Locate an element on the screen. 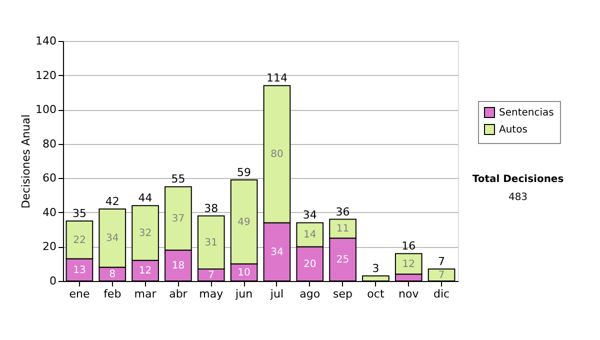 The width and height of the screenshot is (600, 340). data-label: 13 is located at coordinates (79, 270).